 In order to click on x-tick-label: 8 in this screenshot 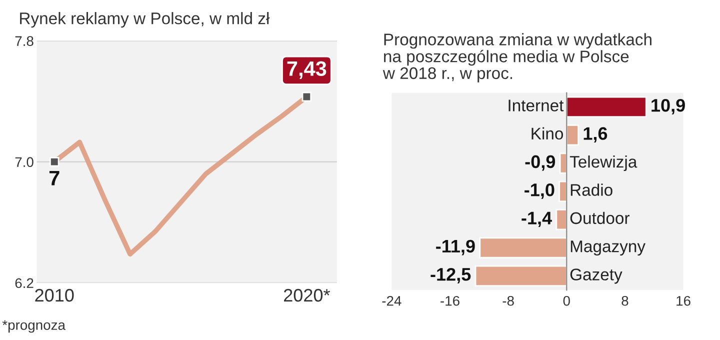, I will do `click(625, 301)`.